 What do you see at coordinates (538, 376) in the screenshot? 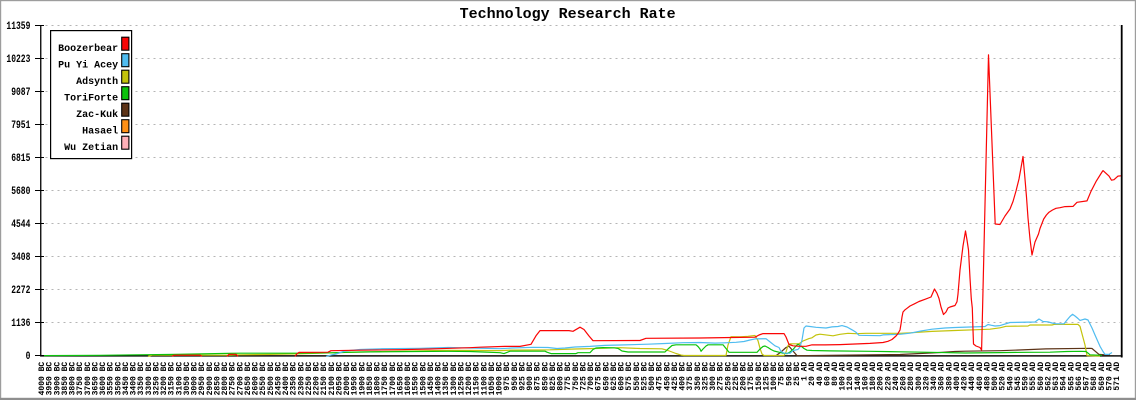
I see `svg-text: 875 BC` at bounding box center [538, 376].